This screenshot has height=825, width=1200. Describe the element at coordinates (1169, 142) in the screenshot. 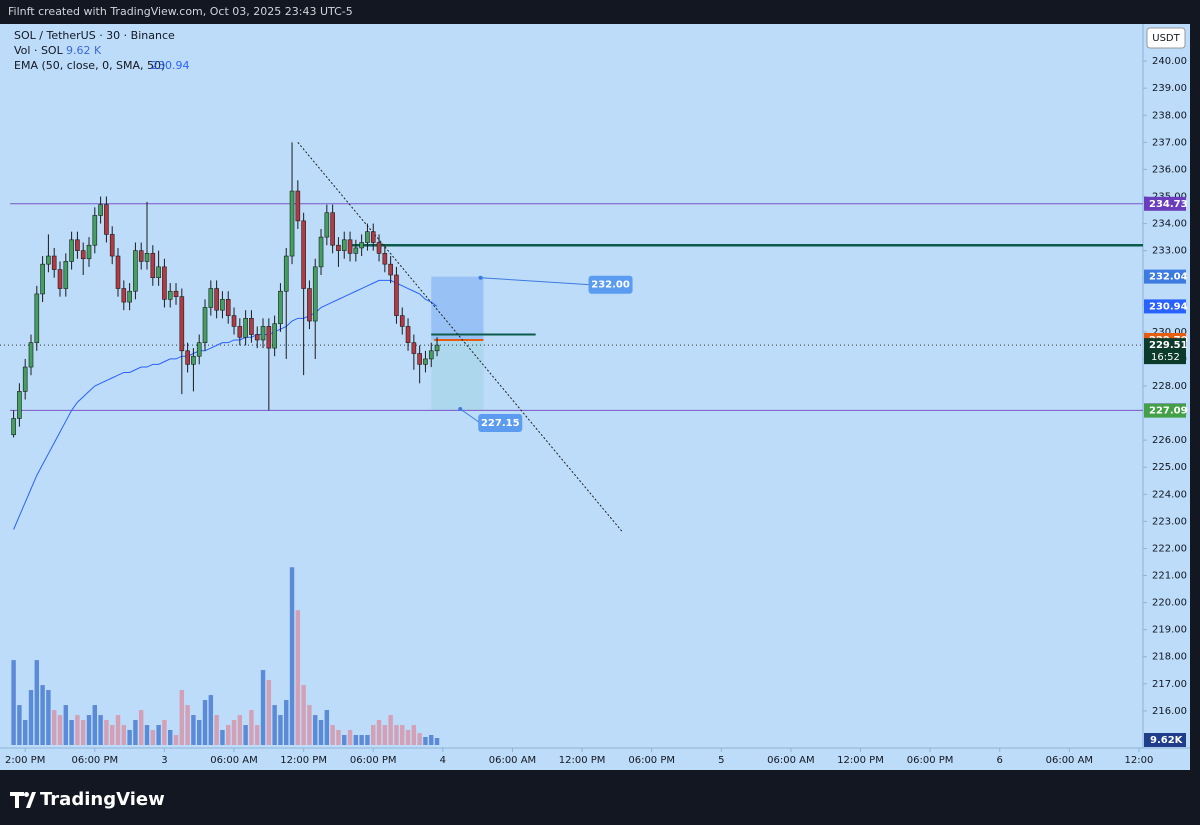

I see `y-tick-label: 237.00` at that location.